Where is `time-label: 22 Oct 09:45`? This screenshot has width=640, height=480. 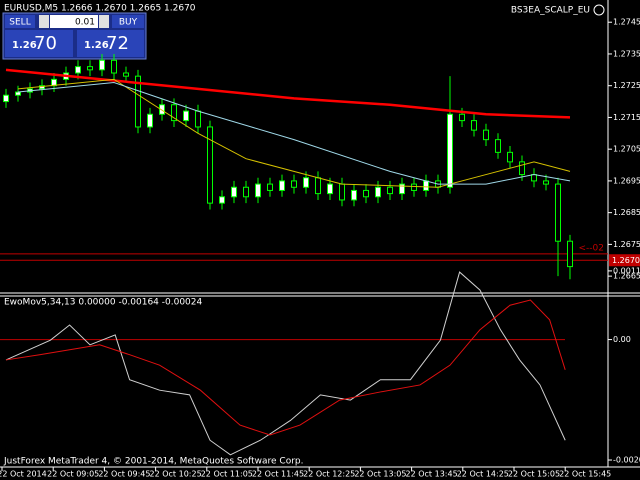
time-label: 22 Oct 09:45 is located at coordinates (124, 474).